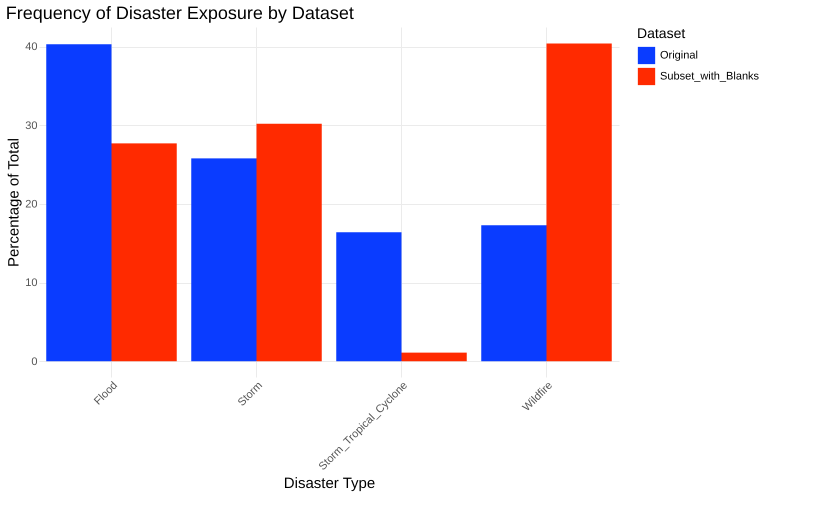 The image size is (833, 520). What do you see at coordinates (710, 76) in the screenshot?
I see `legend-label: Subset_with_Blanks` at bounding box center [710, 76].